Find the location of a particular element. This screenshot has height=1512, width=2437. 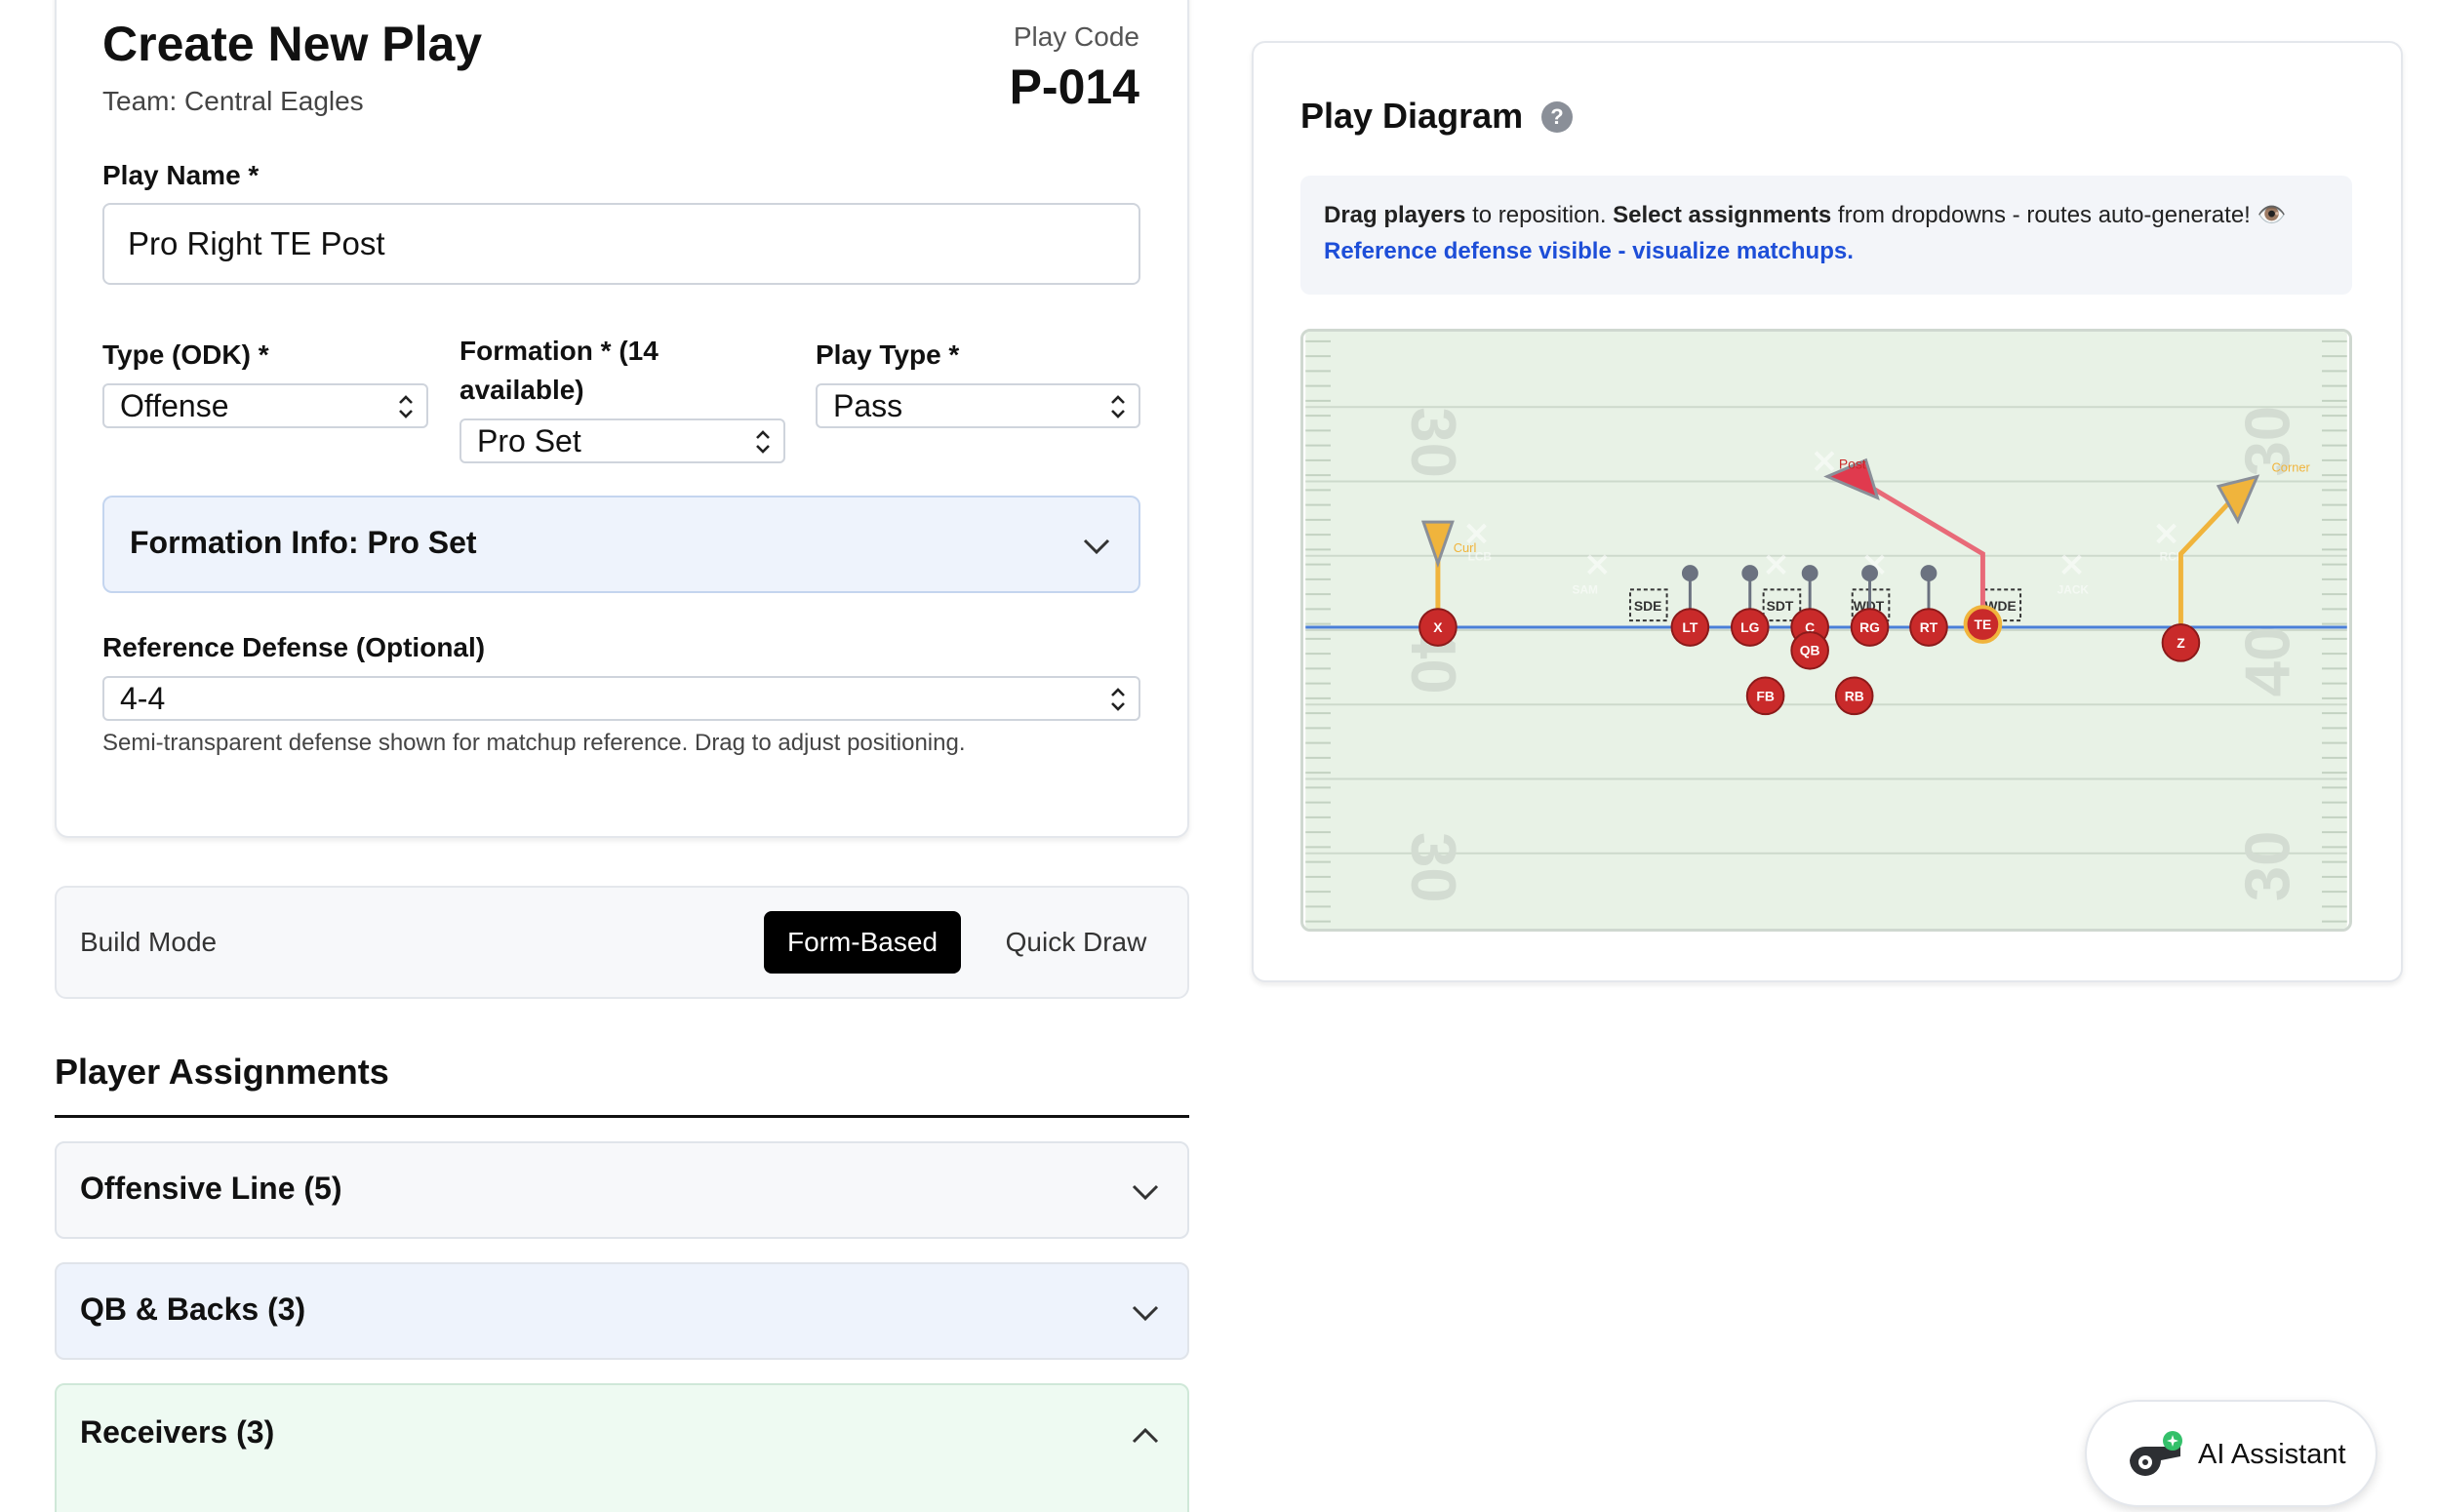

player-label: RG is located at coordinates (1870, 627).